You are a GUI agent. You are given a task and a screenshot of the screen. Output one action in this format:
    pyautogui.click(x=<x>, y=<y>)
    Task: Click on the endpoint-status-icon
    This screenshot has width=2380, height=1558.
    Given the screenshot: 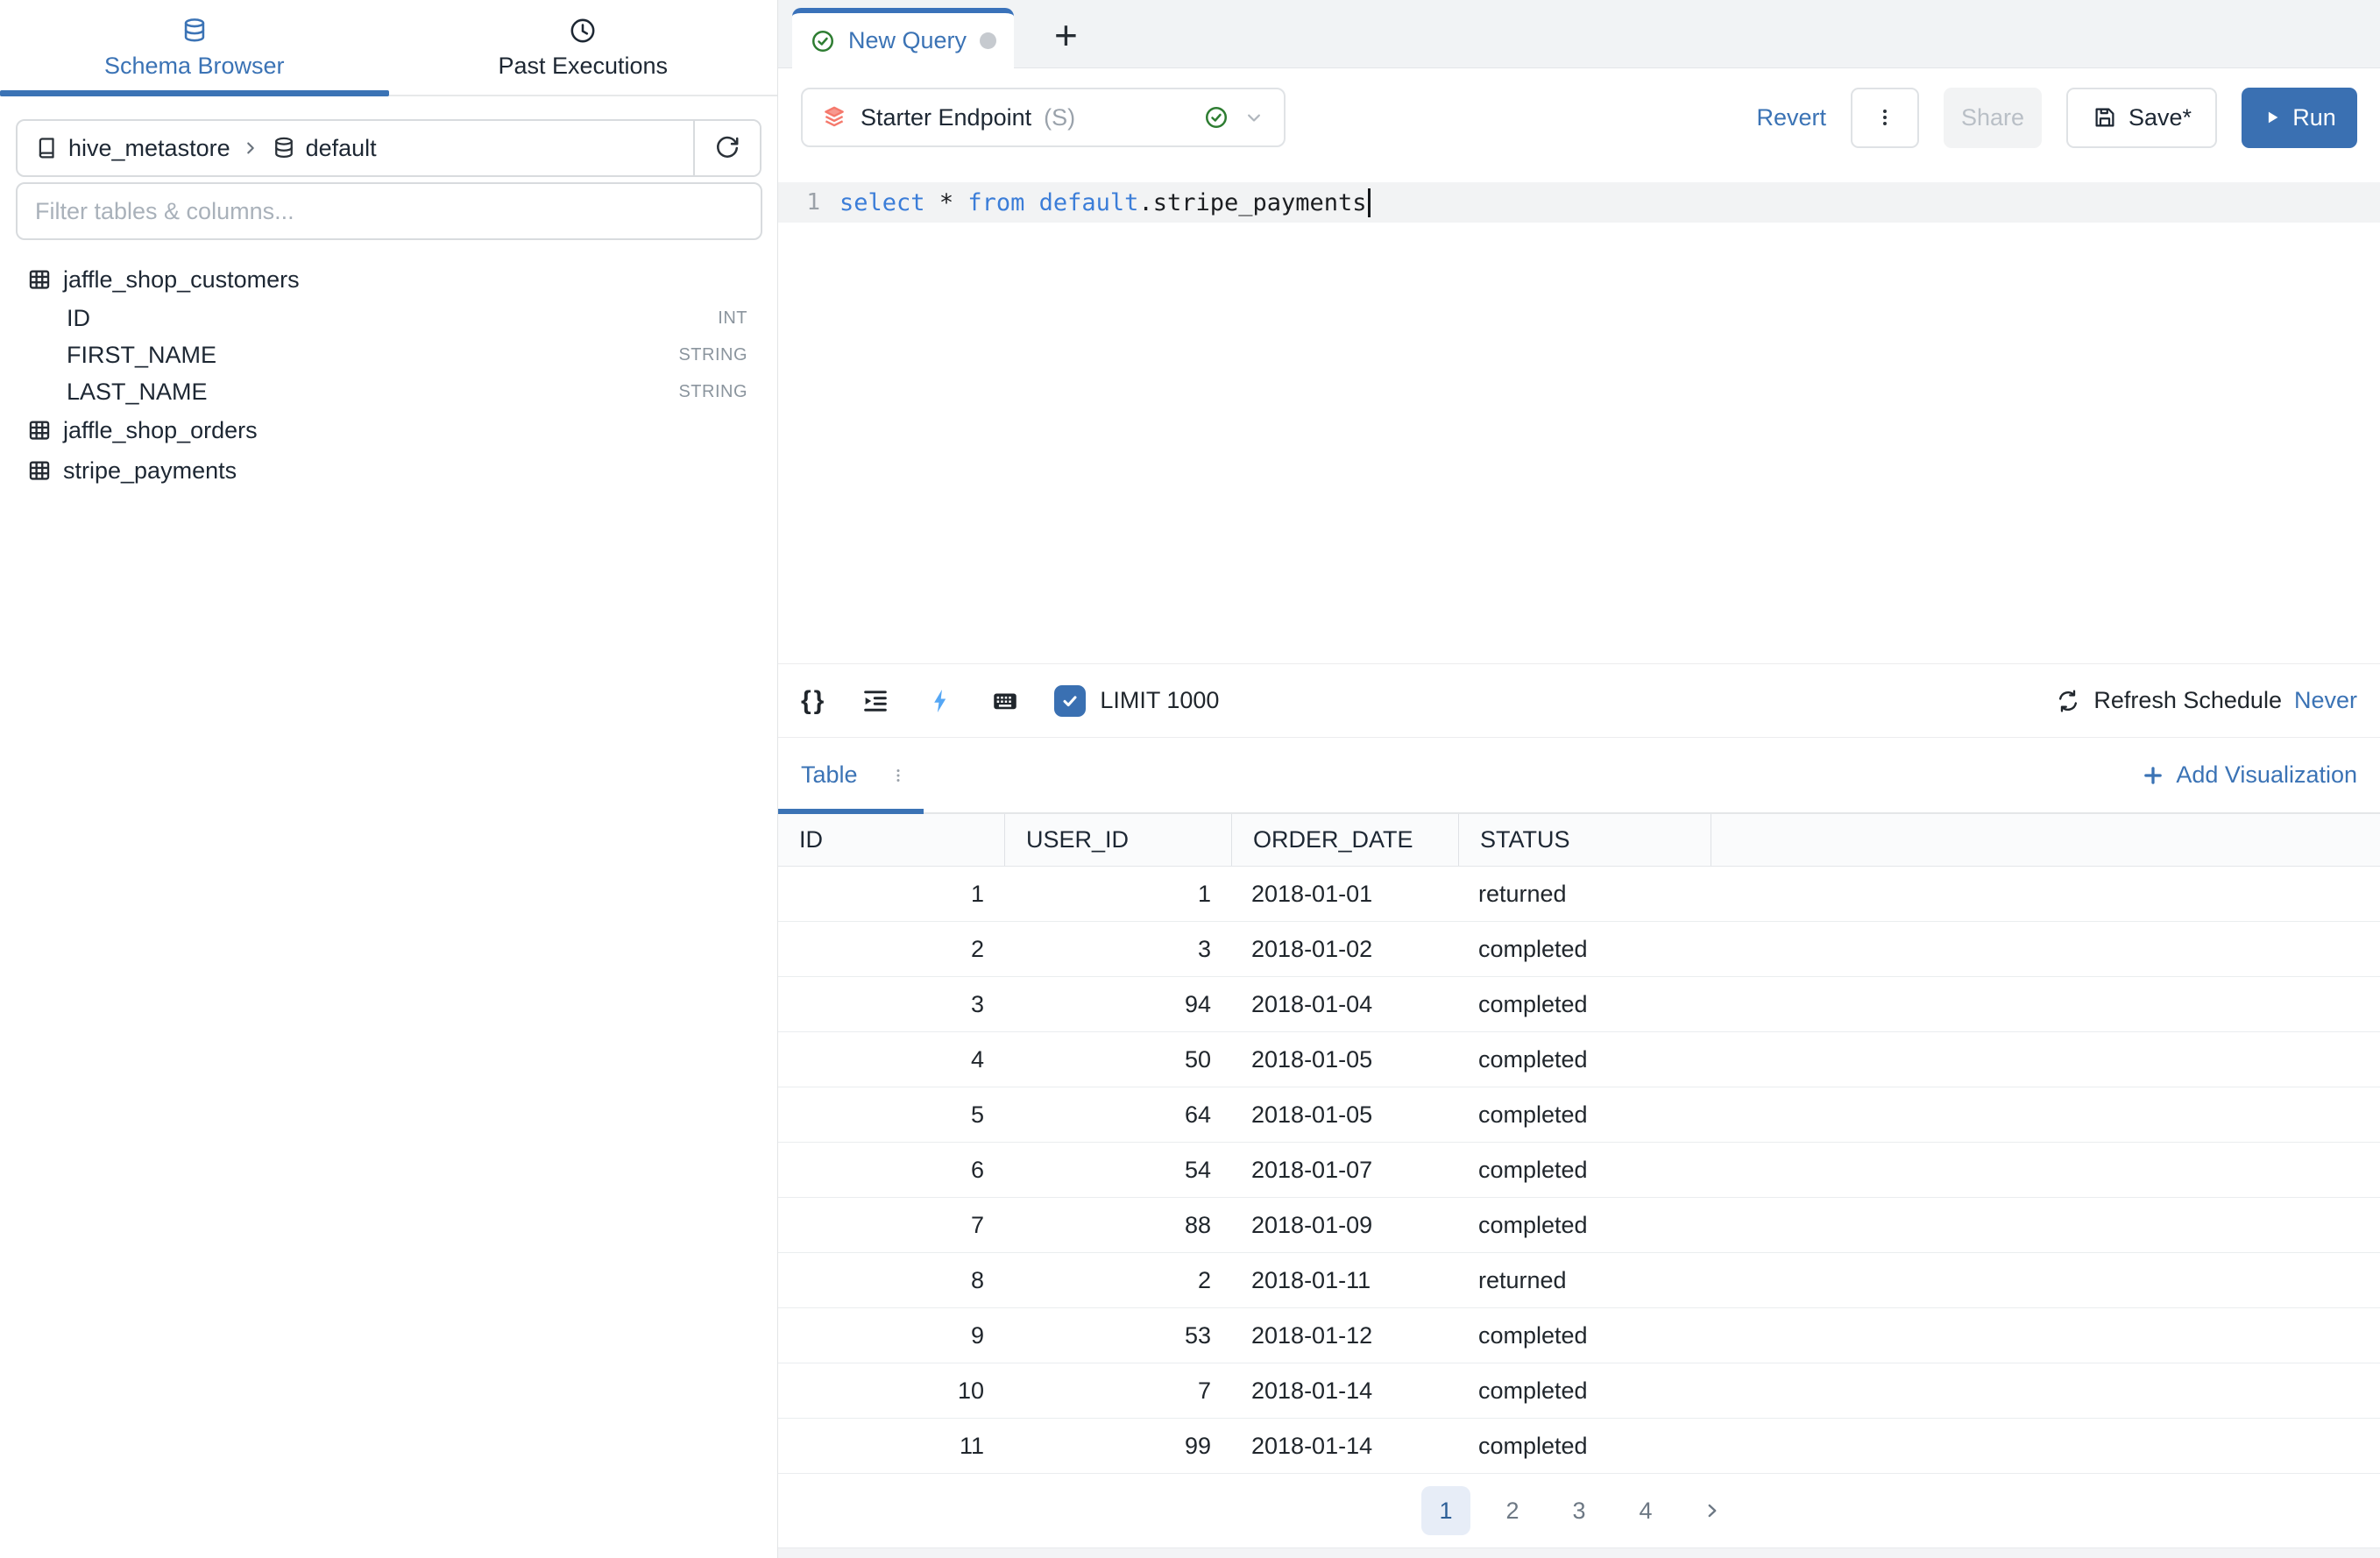 What is the action you would take?
    pyautogui.click(x=1216, y=117)
    